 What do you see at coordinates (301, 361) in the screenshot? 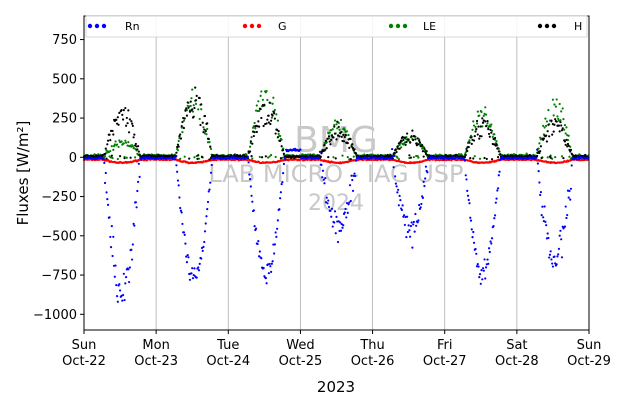
I see `x-tick-date: Oct-25` at bounding box center [301, 361].